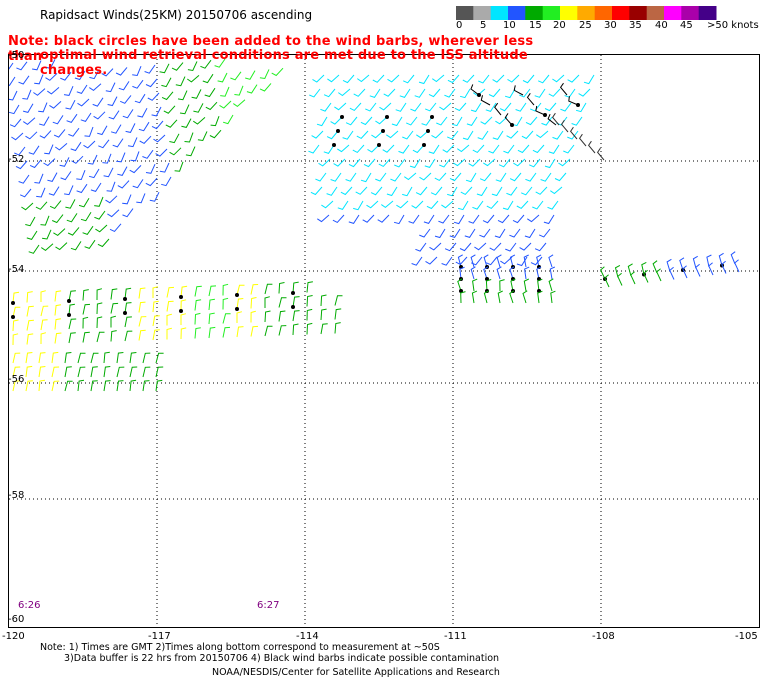 Image resolution: width=760 pixels, height=688 pixels. Describe the element at coordinates (268, 605) in the screenshot. I see `time-label: 6:27` at that location.